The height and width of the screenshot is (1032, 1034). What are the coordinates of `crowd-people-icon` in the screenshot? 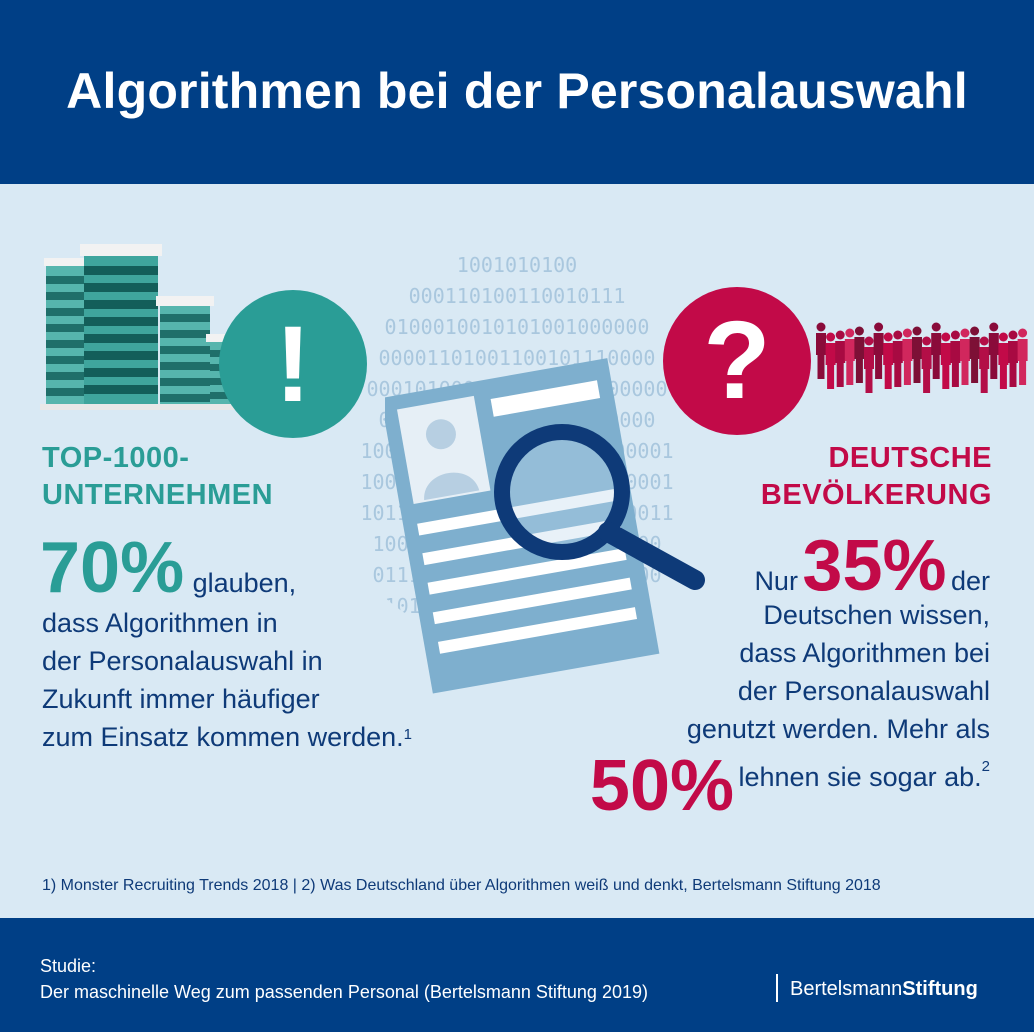 It's located at (922, 357).